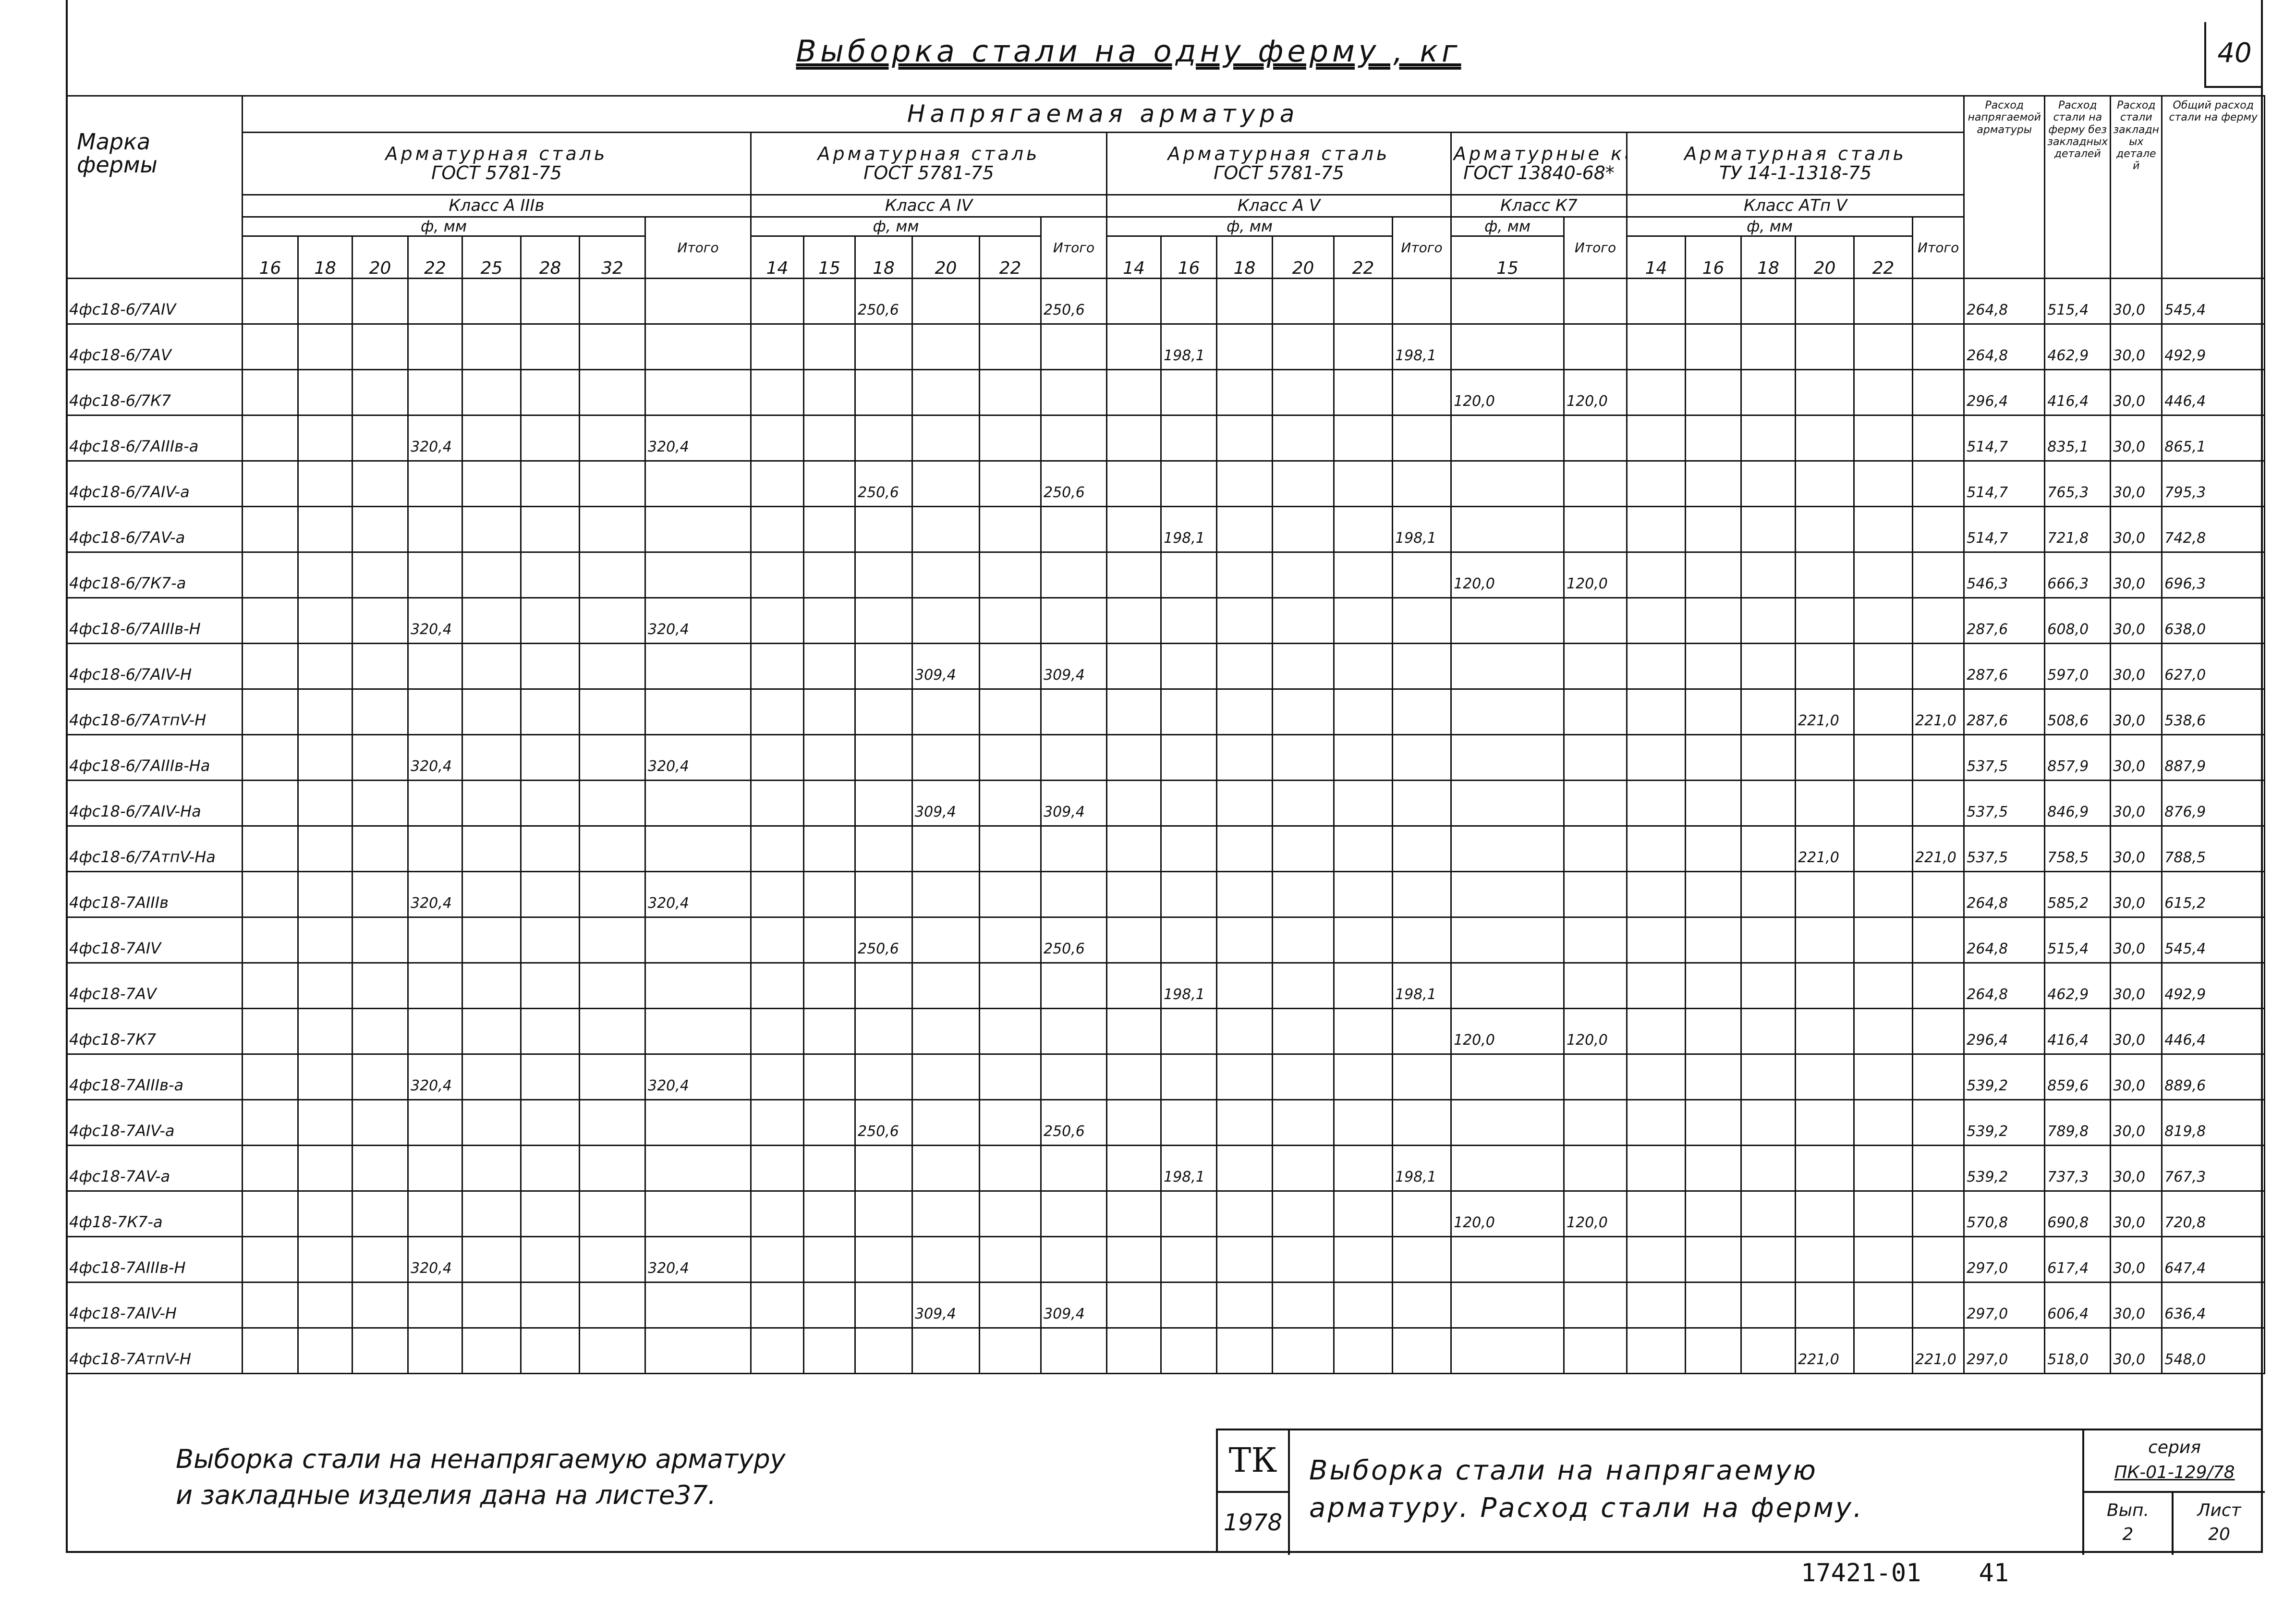  What do you see at coordinates (155, 1259) in the screenshot?
I see `mark: 4фс18-7АIIIв-Н` at bounding box center [155, 1259].